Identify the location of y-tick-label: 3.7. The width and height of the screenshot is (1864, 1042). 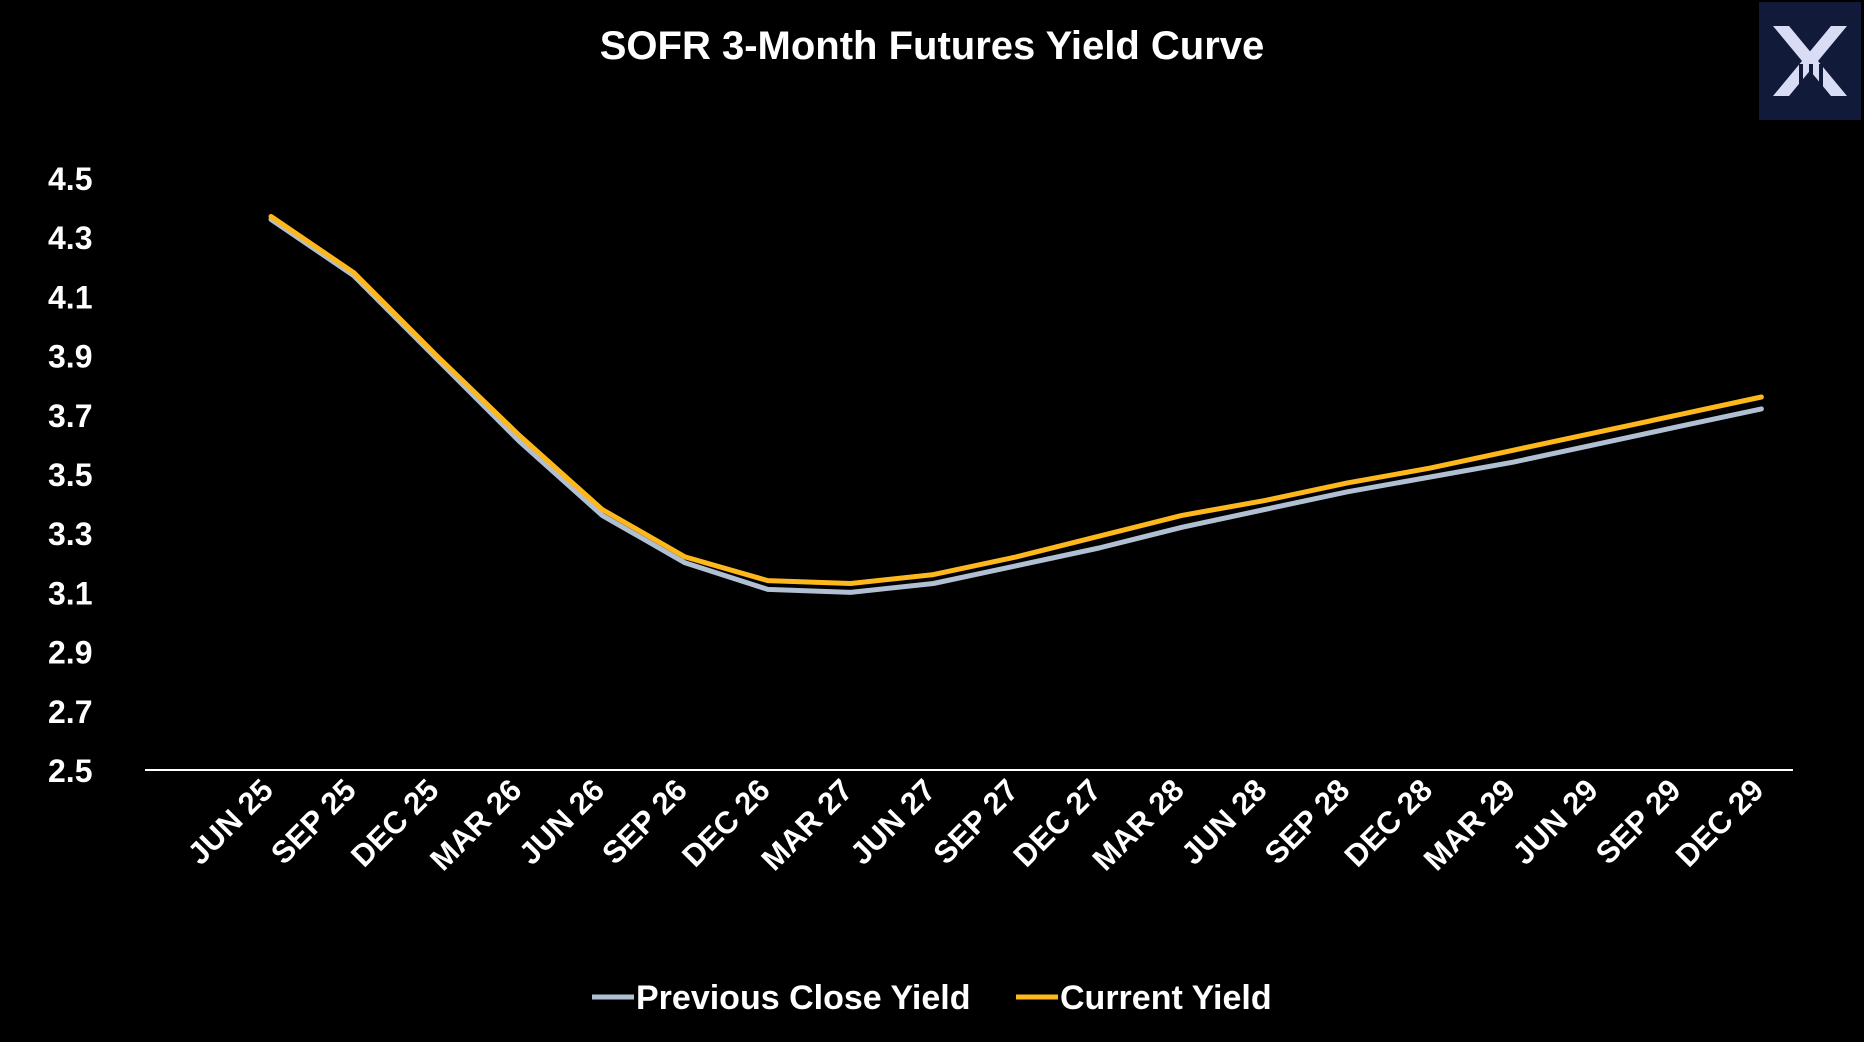
(70, 416).